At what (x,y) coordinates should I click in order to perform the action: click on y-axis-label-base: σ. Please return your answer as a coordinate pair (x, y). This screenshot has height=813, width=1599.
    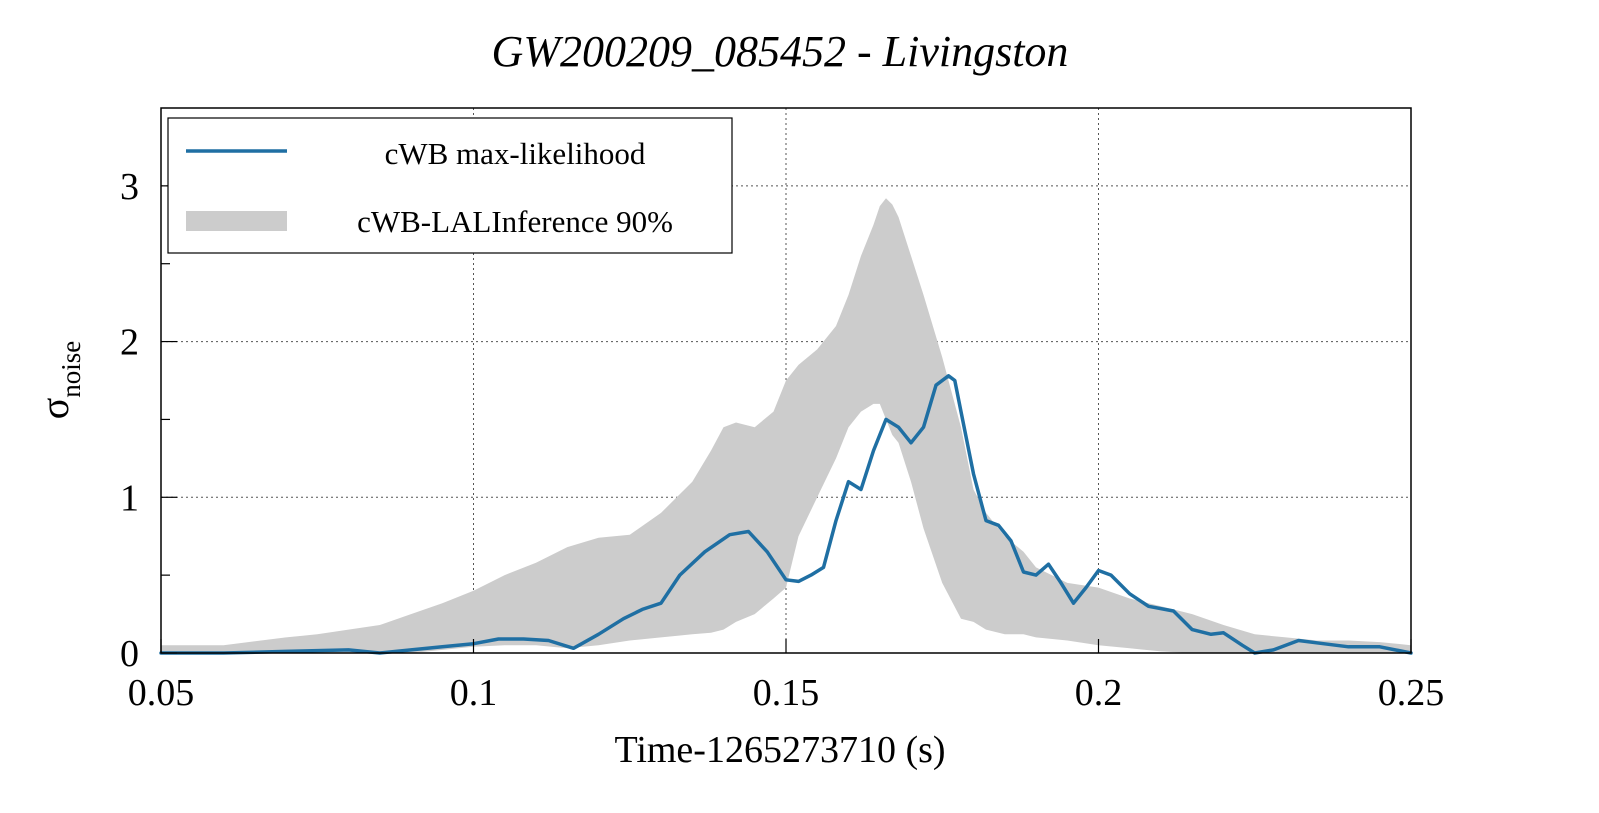
    Looking at the image, I should click on (54, 409).